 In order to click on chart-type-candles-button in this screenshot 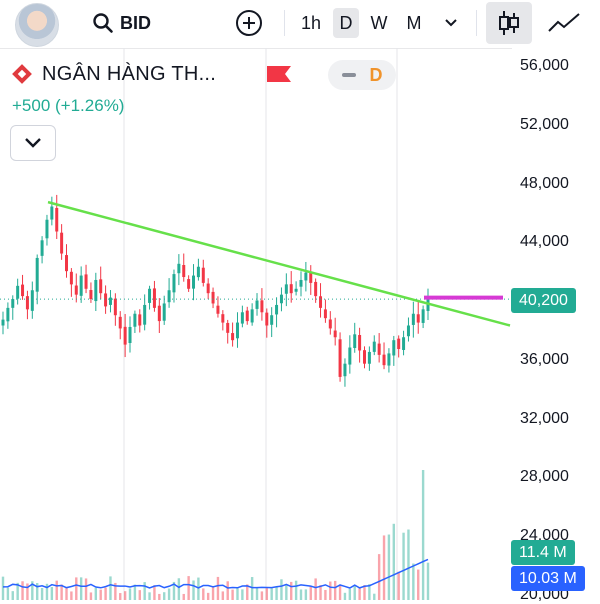, I will do `click(509, 23)`.